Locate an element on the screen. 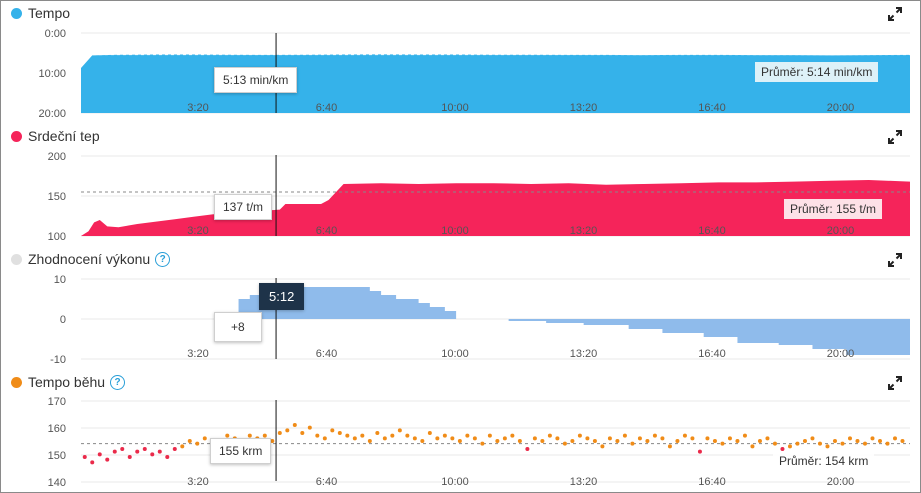 The width and height of the screenshot is (921, 493). cadence-title-text: Tempo běhu is located at coordinates (67, 382).